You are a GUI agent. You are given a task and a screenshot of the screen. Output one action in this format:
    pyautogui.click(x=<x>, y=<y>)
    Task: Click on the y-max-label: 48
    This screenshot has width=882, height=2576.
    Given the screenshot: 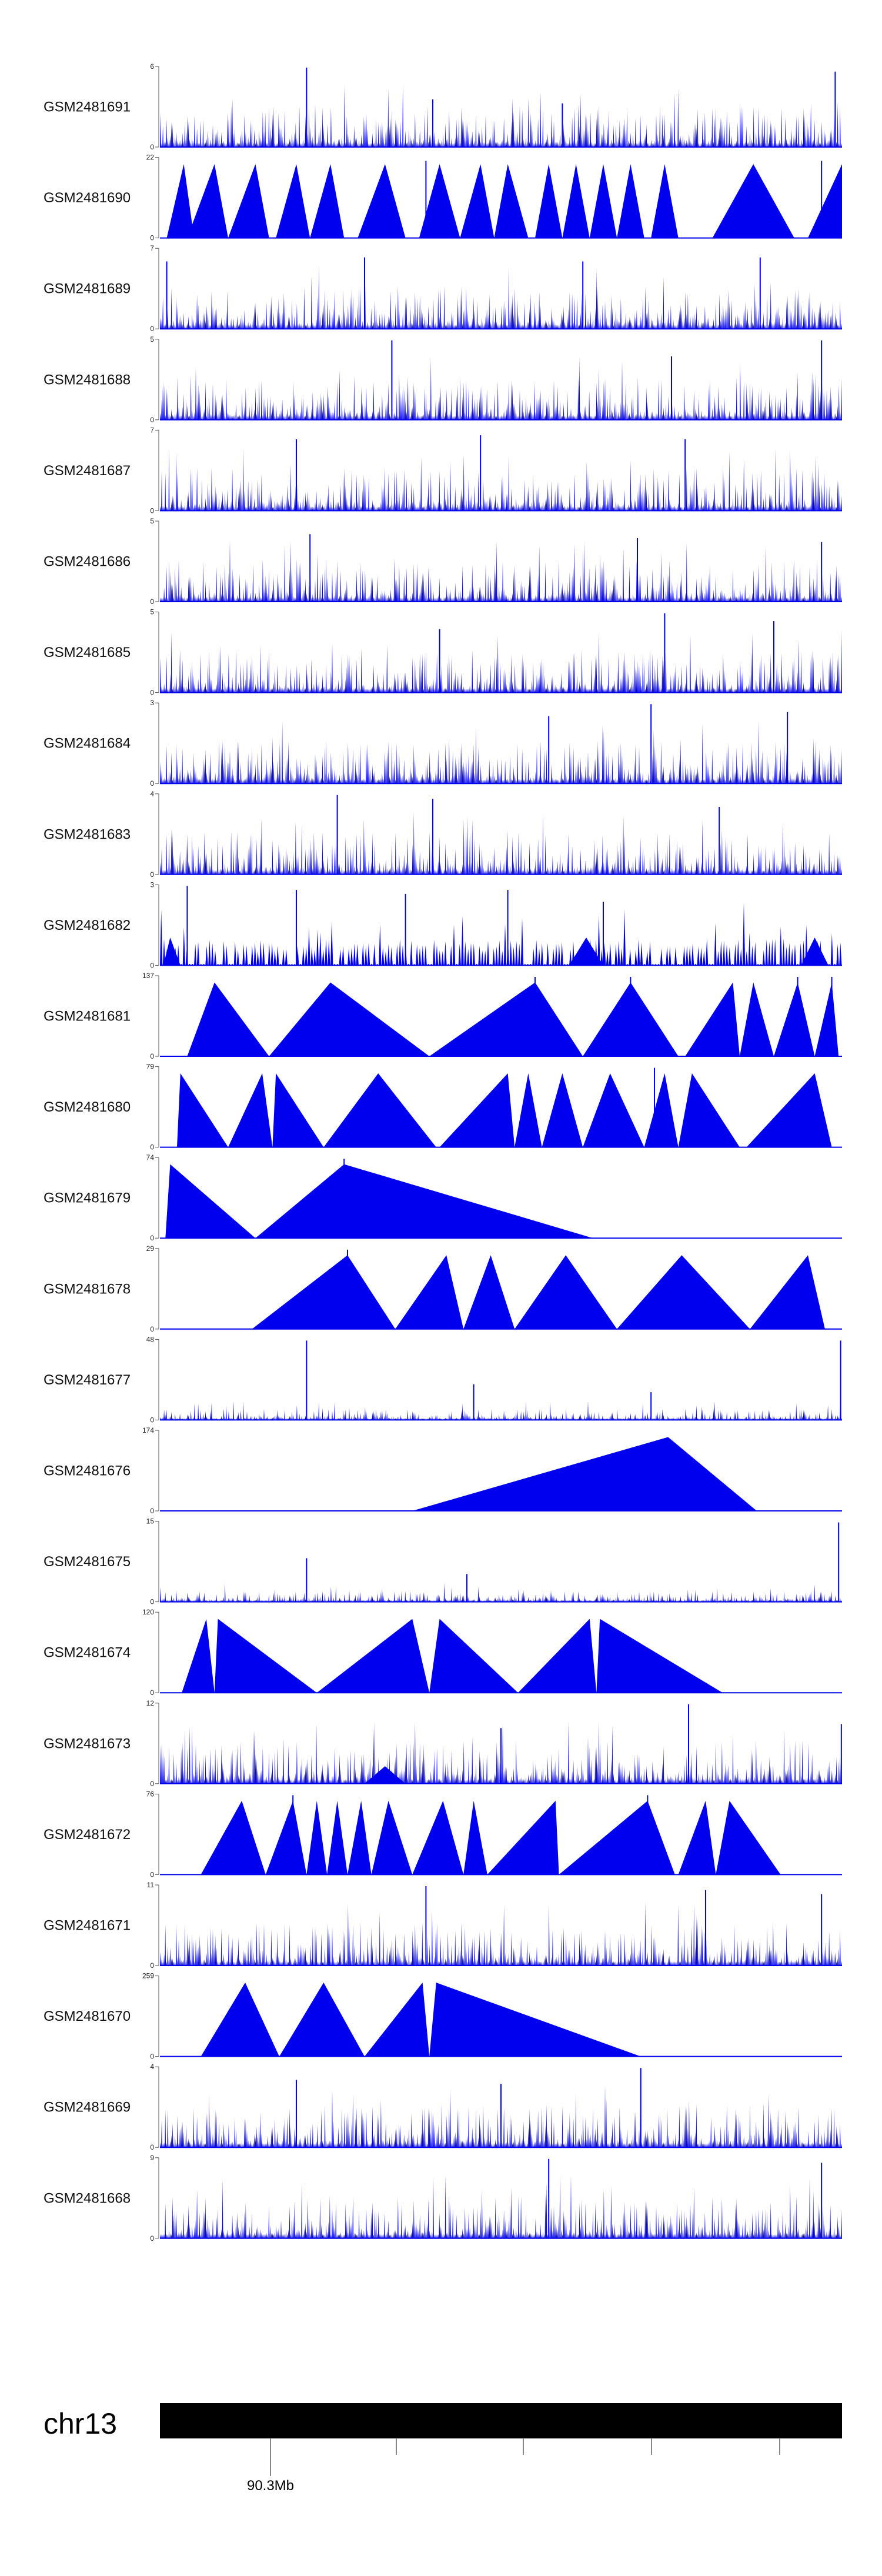 What is the action you would take?
    pyautogui.click(x=150, y=1339)
    